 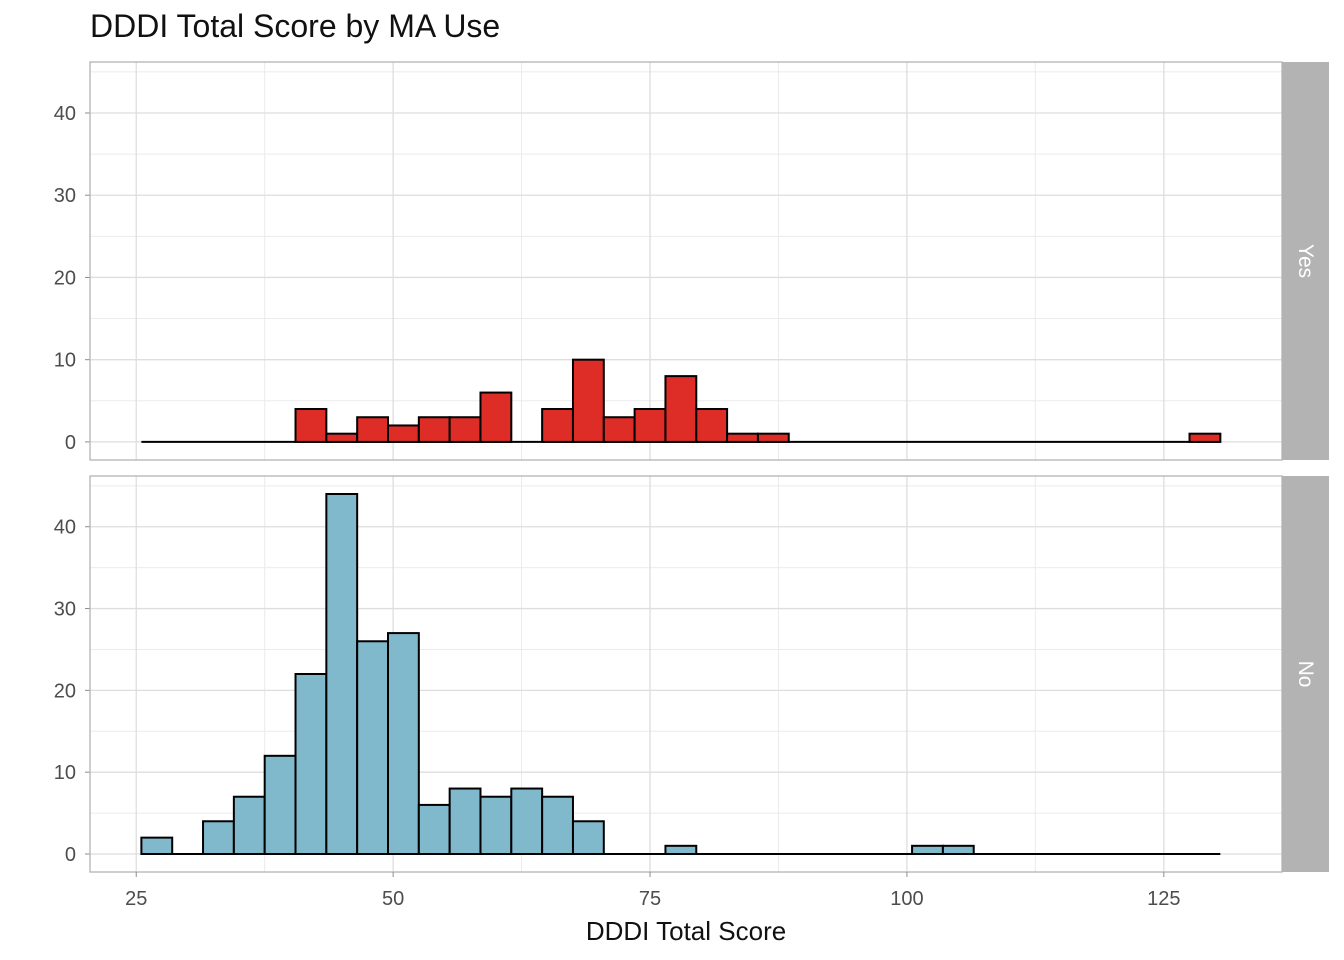 I want to click on facet-strip-label: Yes, so click(x=1305, y=261).